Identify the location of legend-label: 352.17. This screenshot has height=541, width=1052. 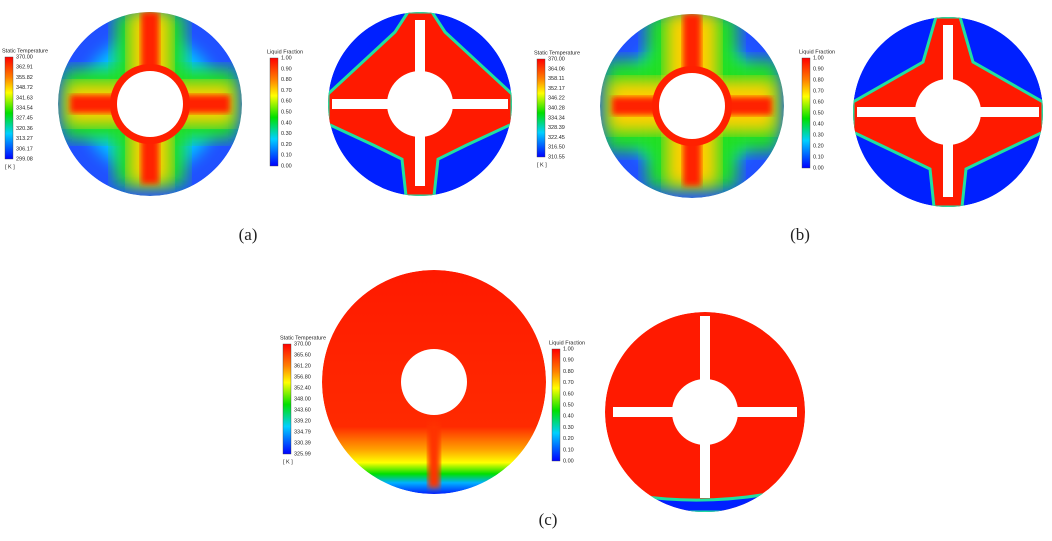
(556, 89).